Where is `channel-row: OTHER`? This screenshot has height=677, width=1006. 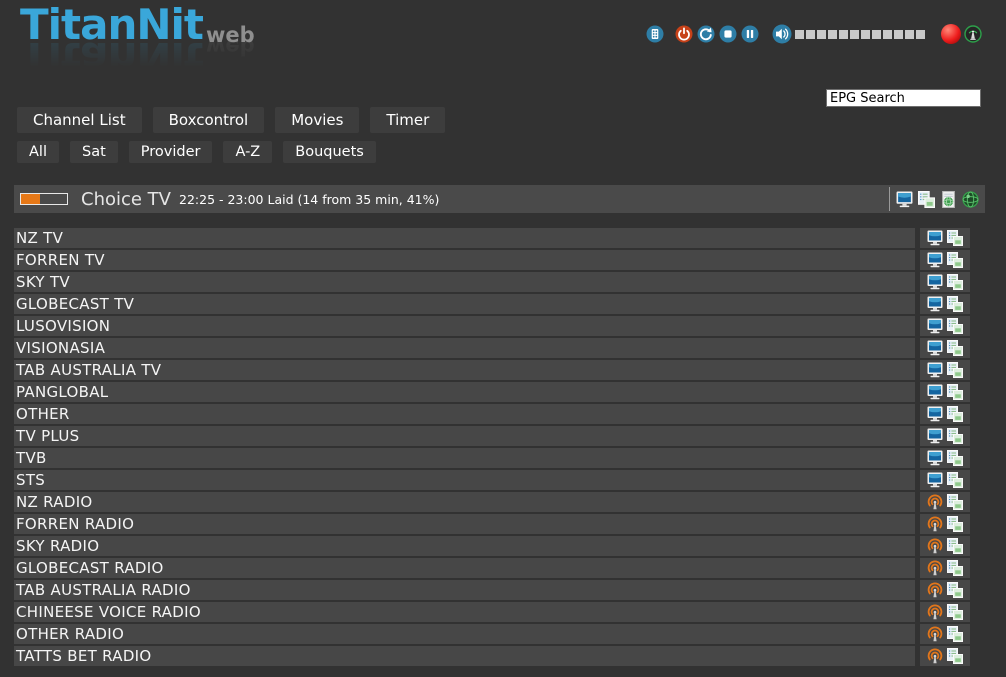
channel-row: OTHER is located at coordinates (499, 414).